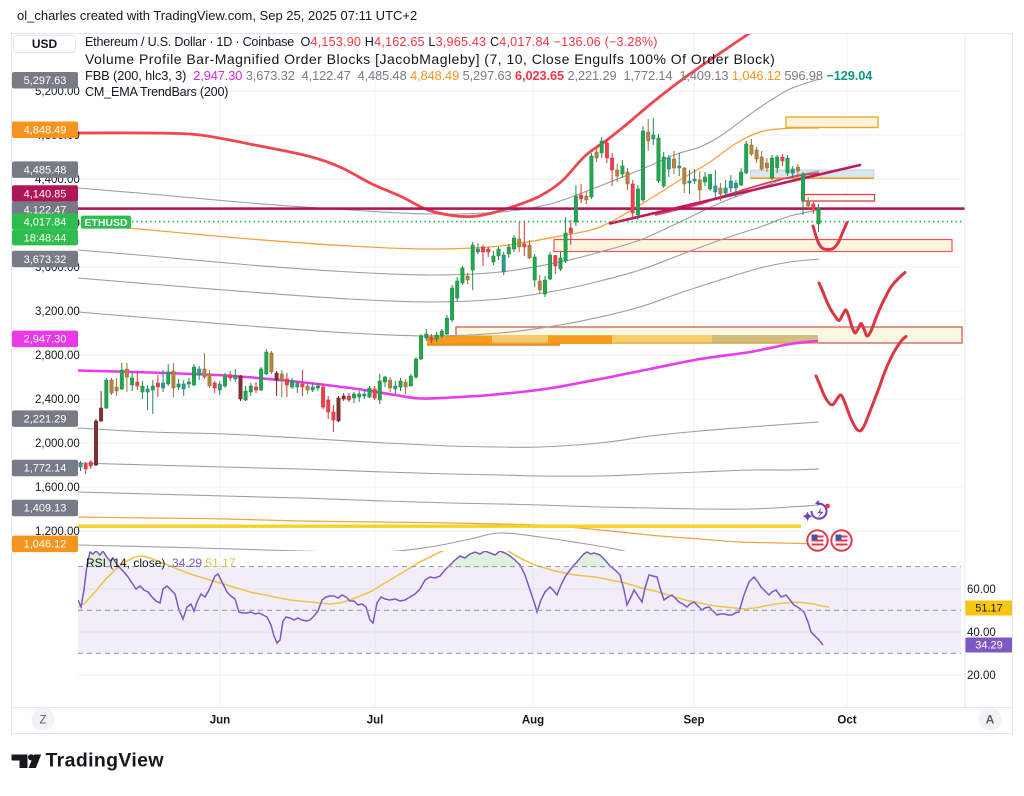  Describe the element at coordinates (57, 532) in the screenshot. I see `svg-text: 1,200.00` at that location.